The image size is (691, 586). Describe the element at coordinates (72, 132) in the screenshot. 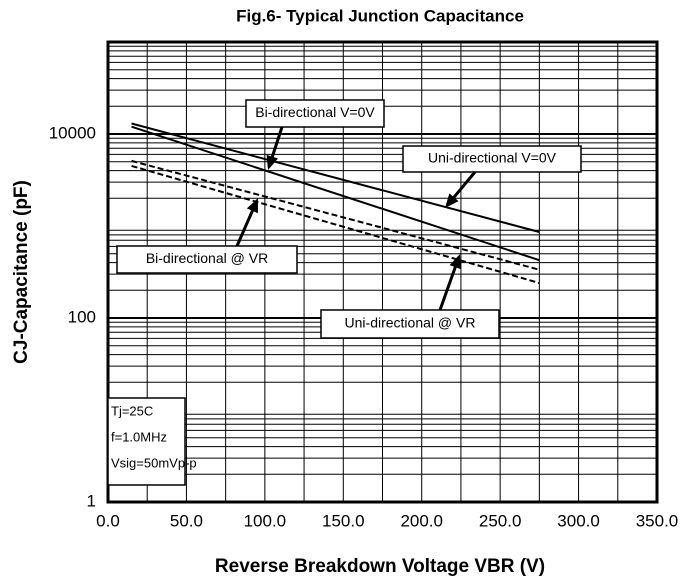

I see `y-tick-label: 10000` at that location.